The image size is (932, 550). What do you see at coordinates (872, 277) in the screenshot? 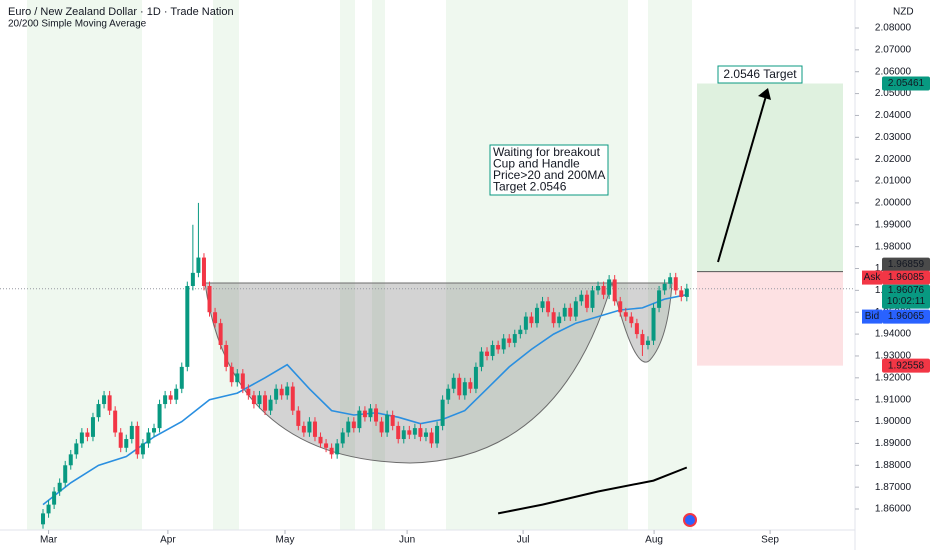
I see `ask-tag` at bounding box center [872, 277].